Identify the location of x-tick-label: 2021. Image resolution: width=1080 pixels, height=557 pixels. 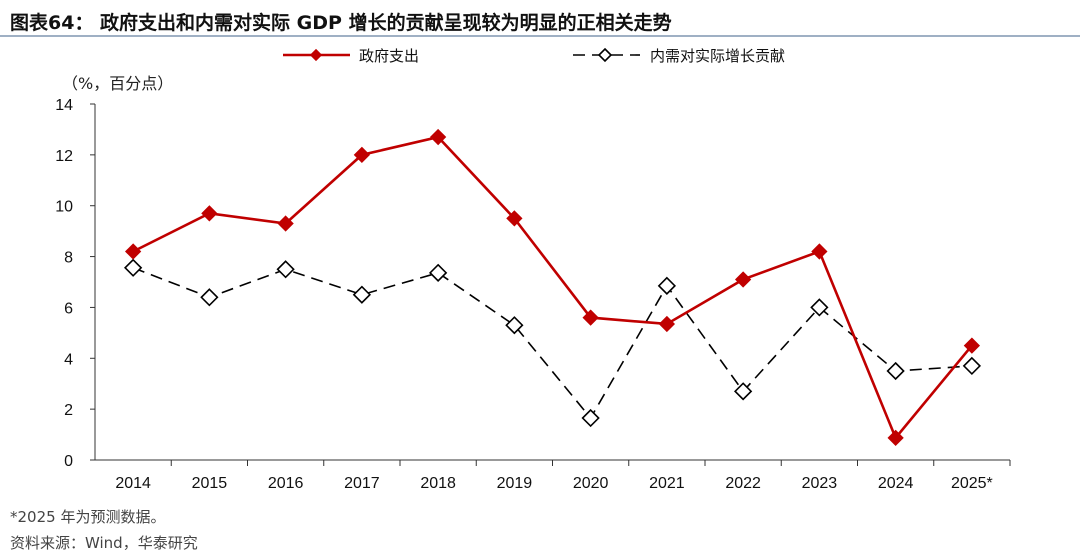
(667, 483).